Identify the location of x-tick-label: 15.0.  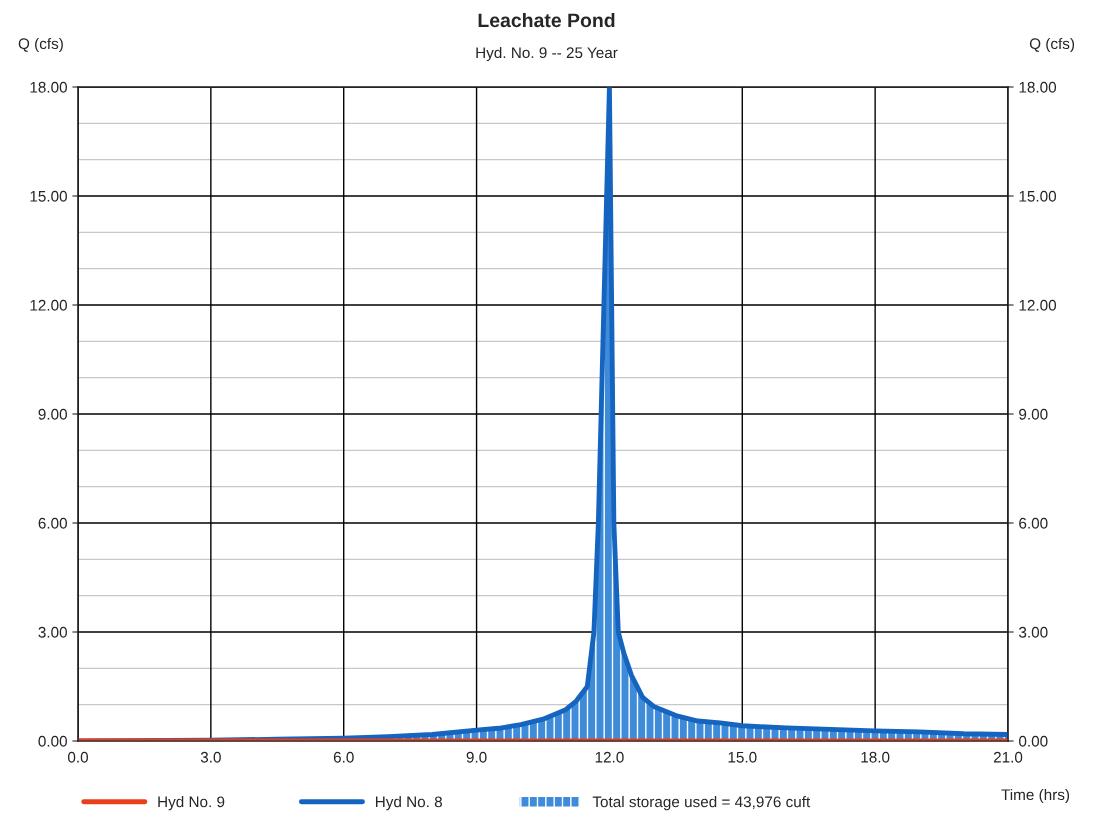
(742, 757).